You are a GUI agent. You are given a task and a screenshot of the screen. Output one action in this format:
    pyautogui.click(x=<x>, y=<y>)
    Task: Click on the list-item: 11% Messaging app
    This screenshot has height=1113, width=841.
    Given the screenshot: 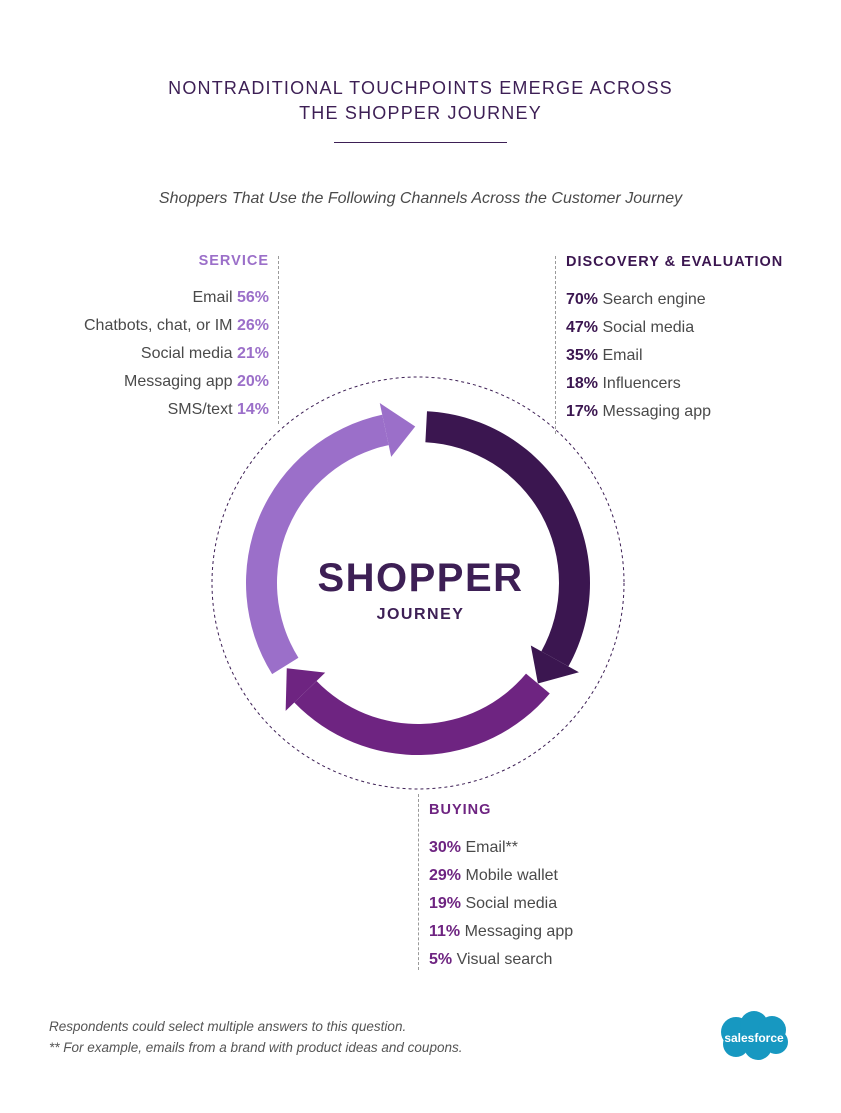 What is the action you would take?
    pyautogui.click(x=501, y=931)
    